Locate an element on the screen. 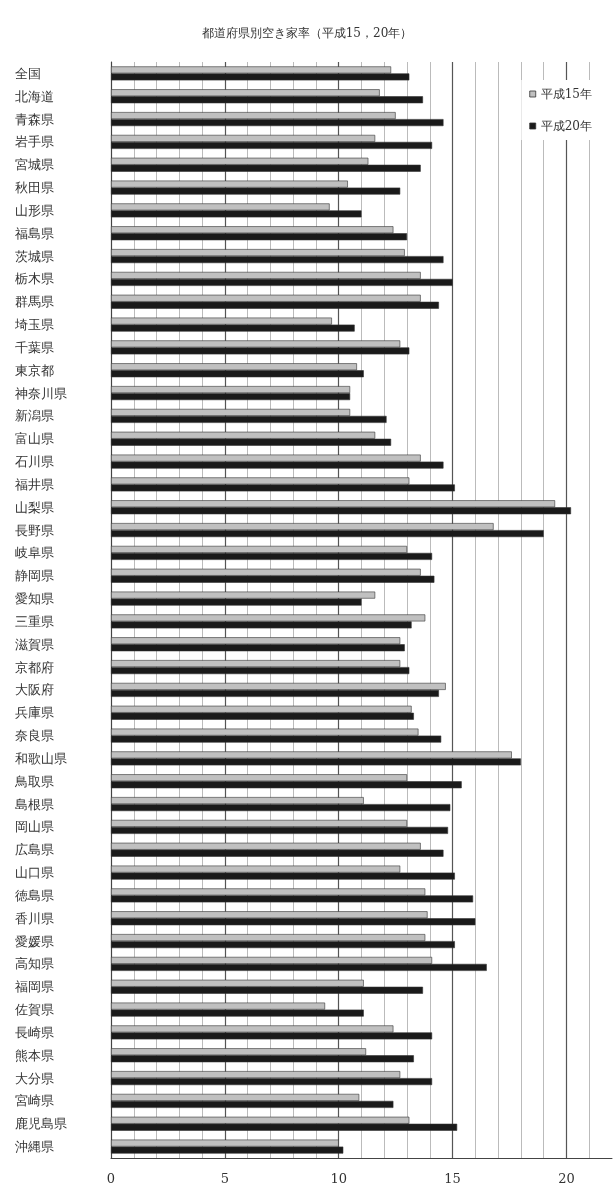 This screenshot has width=614, height=1200. y-tick-label: 三重県 is located at coordinates (34, 621).